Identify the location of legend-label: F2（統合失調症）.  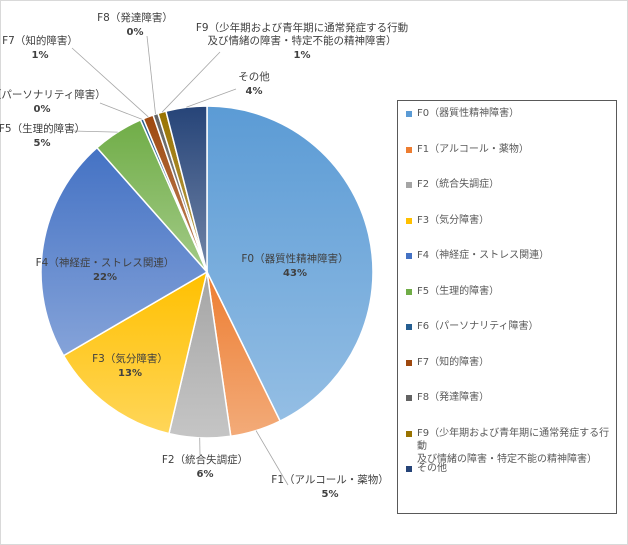
(458, 184).